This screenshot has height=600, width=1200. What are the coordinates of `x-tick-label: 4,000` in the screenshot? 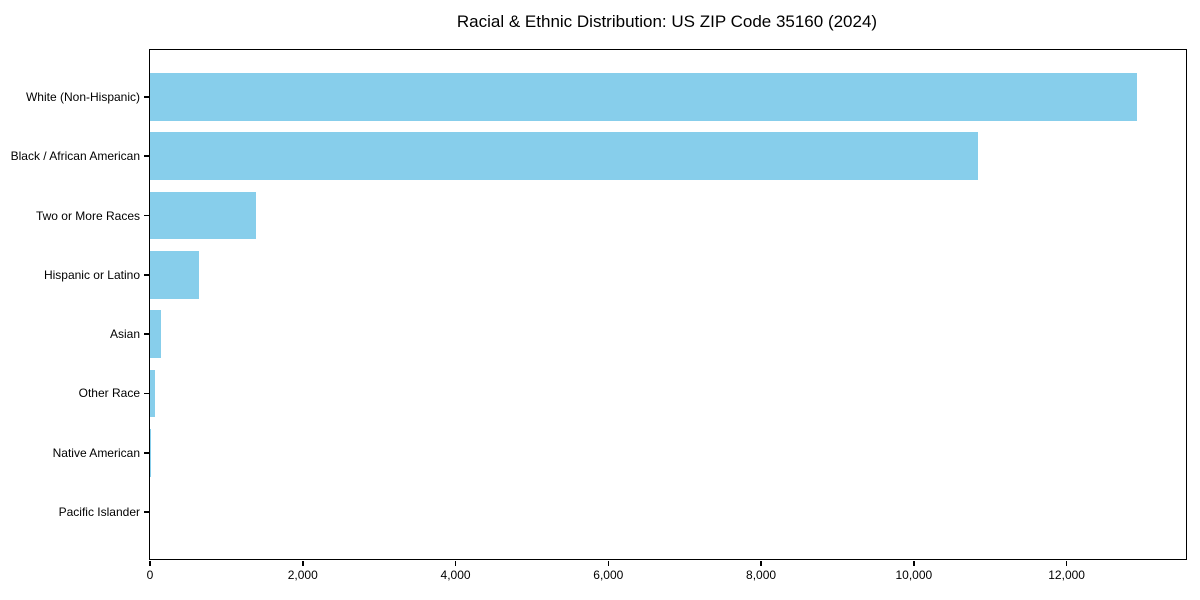 It's located at (455, 575).